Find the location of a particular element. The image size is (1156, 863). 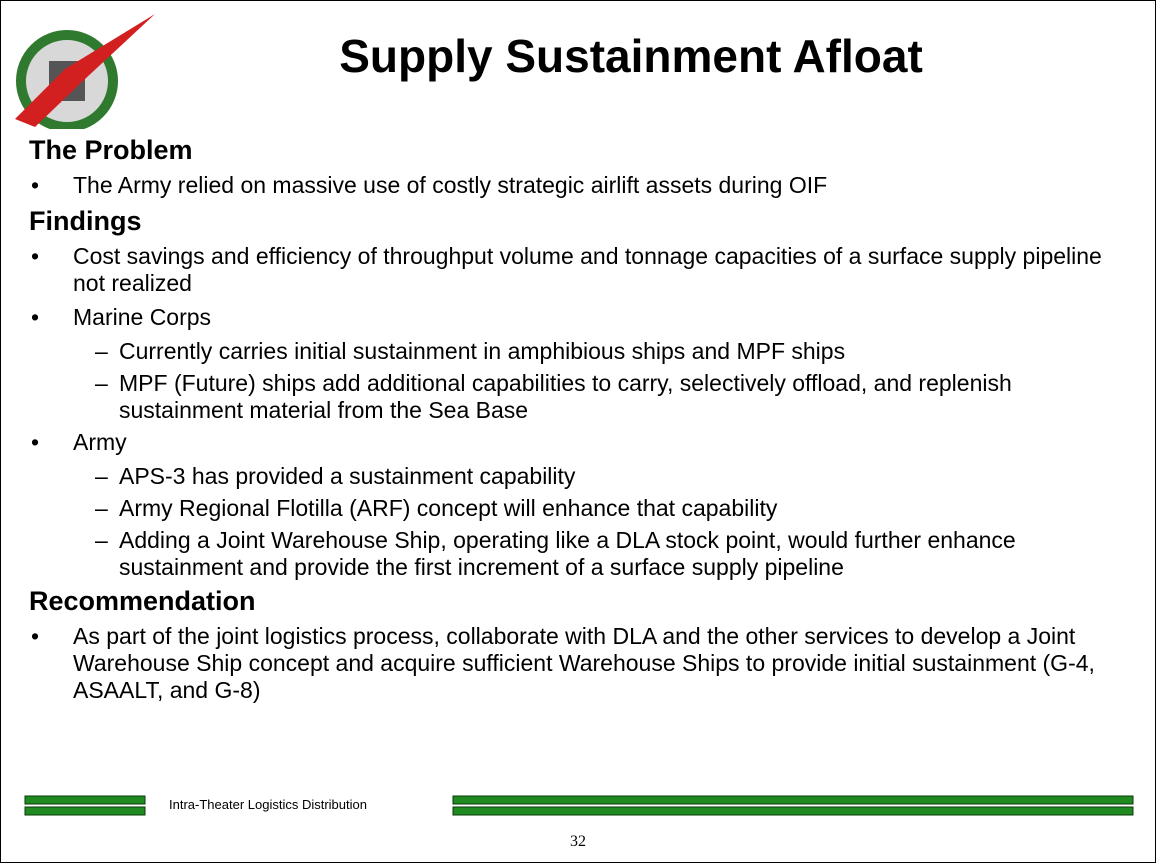

bullet: Marine Corps is located at coordinates (584, 317).